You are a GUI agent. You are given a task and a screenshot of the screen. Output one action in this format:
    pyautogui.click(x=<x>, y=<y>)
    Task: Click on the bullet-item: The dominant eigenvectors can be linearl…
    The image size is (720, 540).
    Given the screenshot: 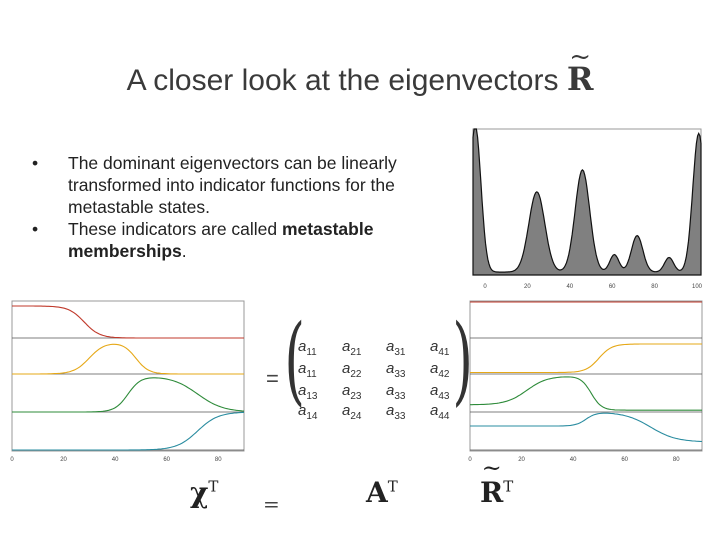 What is the action you would take?
    pyautogui.click(x=245, y=185)
    